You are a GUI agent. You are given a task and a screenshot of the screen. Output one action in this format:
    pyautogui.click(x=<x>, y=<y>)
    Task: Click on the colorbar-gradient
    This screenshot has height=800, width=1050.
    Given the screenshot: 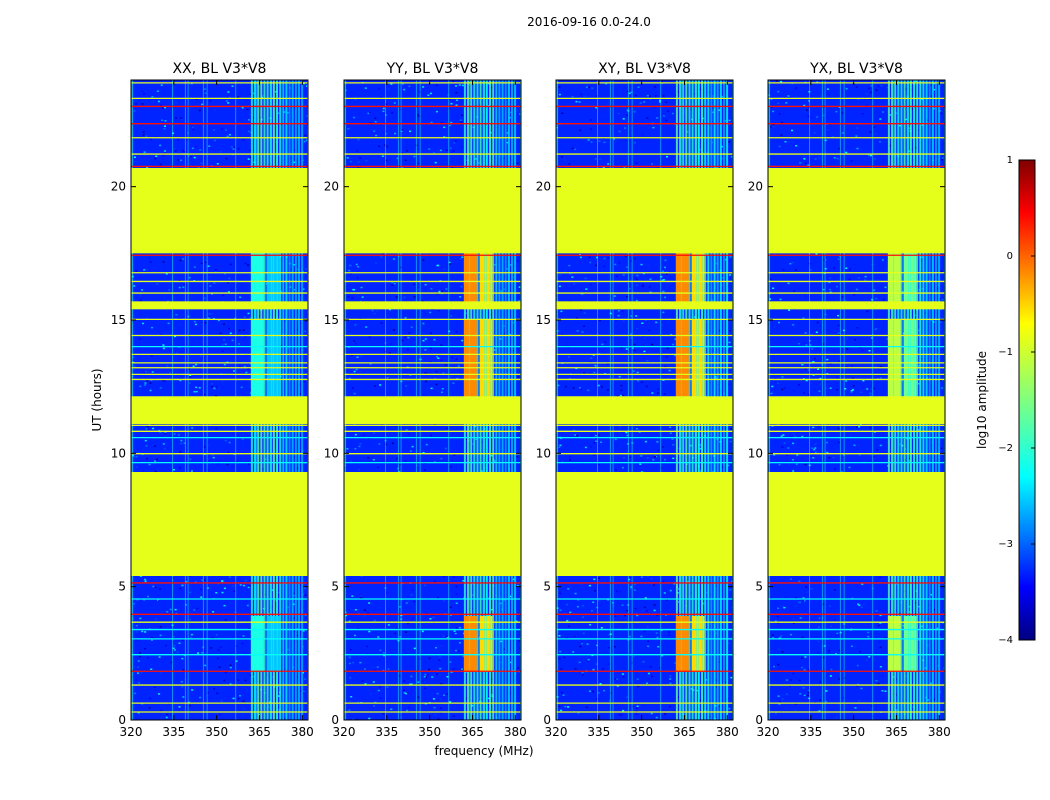 What is the action you would take?
    pyautogui.click(x=1027, y=400)
    